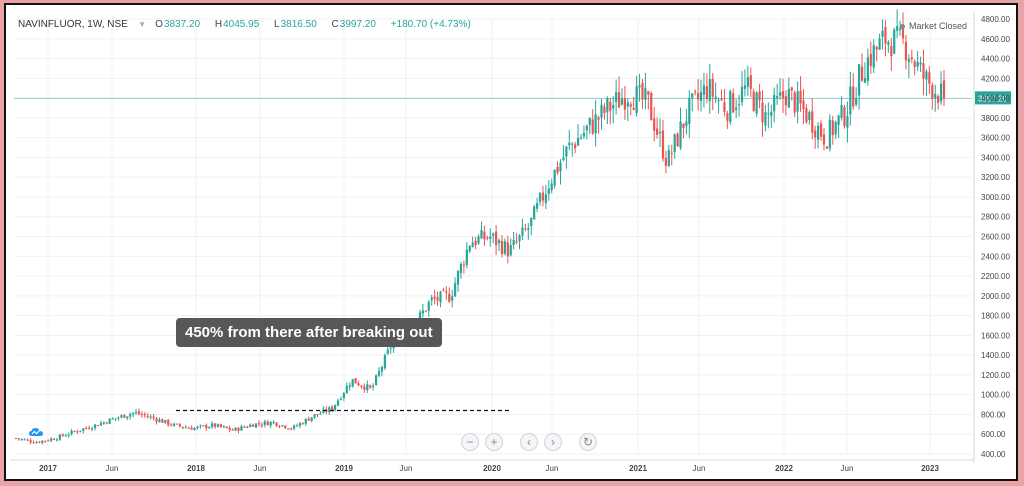 The height and width of the screenshot is (486, 1024). Describe the element at coordinates (995, 256) in the screenshot. I see `y-tick-label: 2400.00` at that location.